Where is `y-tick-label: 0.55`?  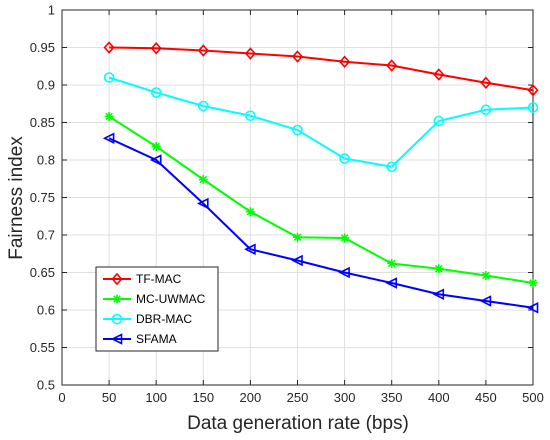 y-tick-label: 0.55 is located at coordinates (42, 347).